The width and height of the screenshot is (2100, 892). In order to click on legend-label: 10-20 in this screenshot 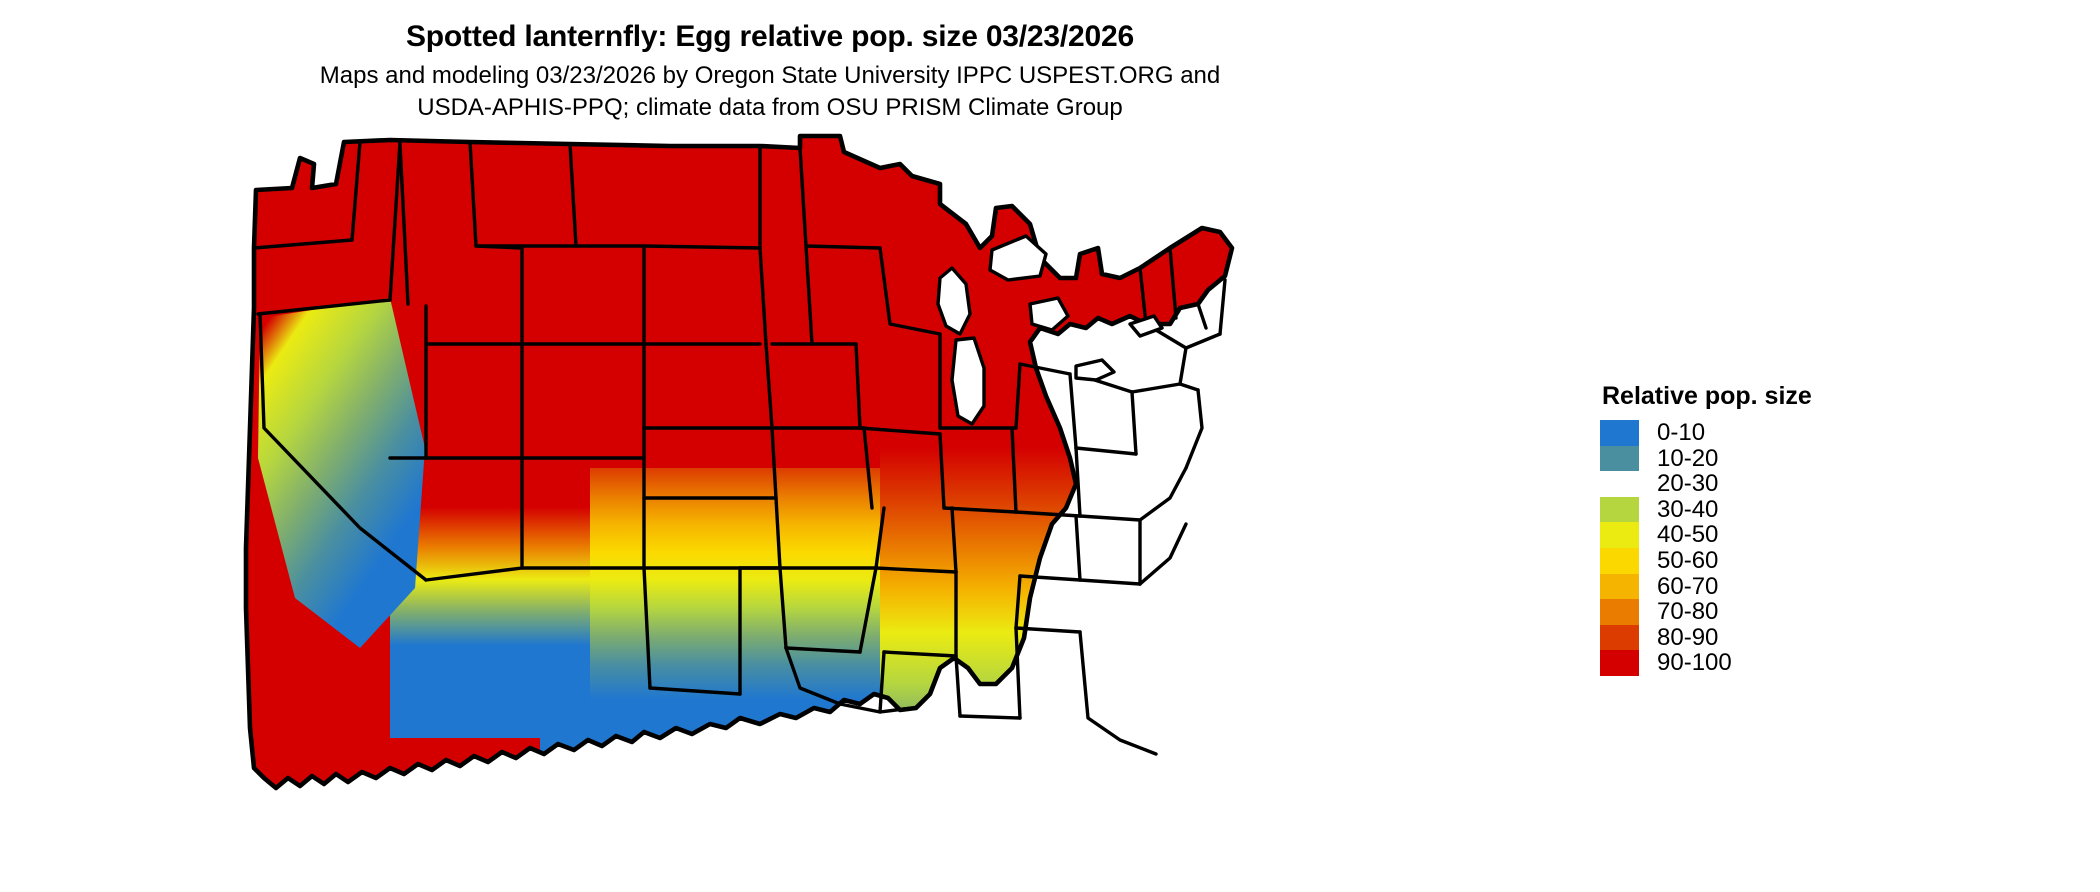, I will do `click(1688, 458)`.